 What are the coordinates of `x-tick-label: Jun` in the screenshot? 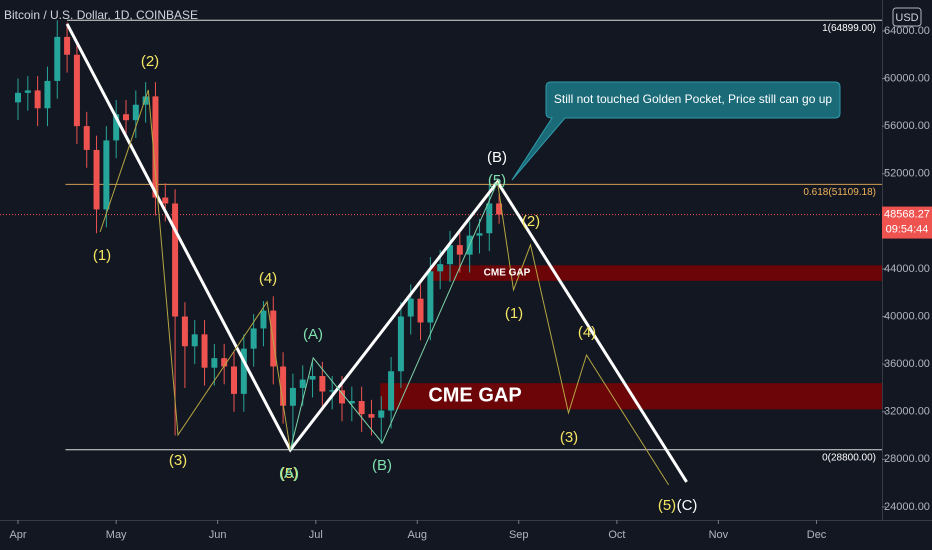 It's located at (218, 535).